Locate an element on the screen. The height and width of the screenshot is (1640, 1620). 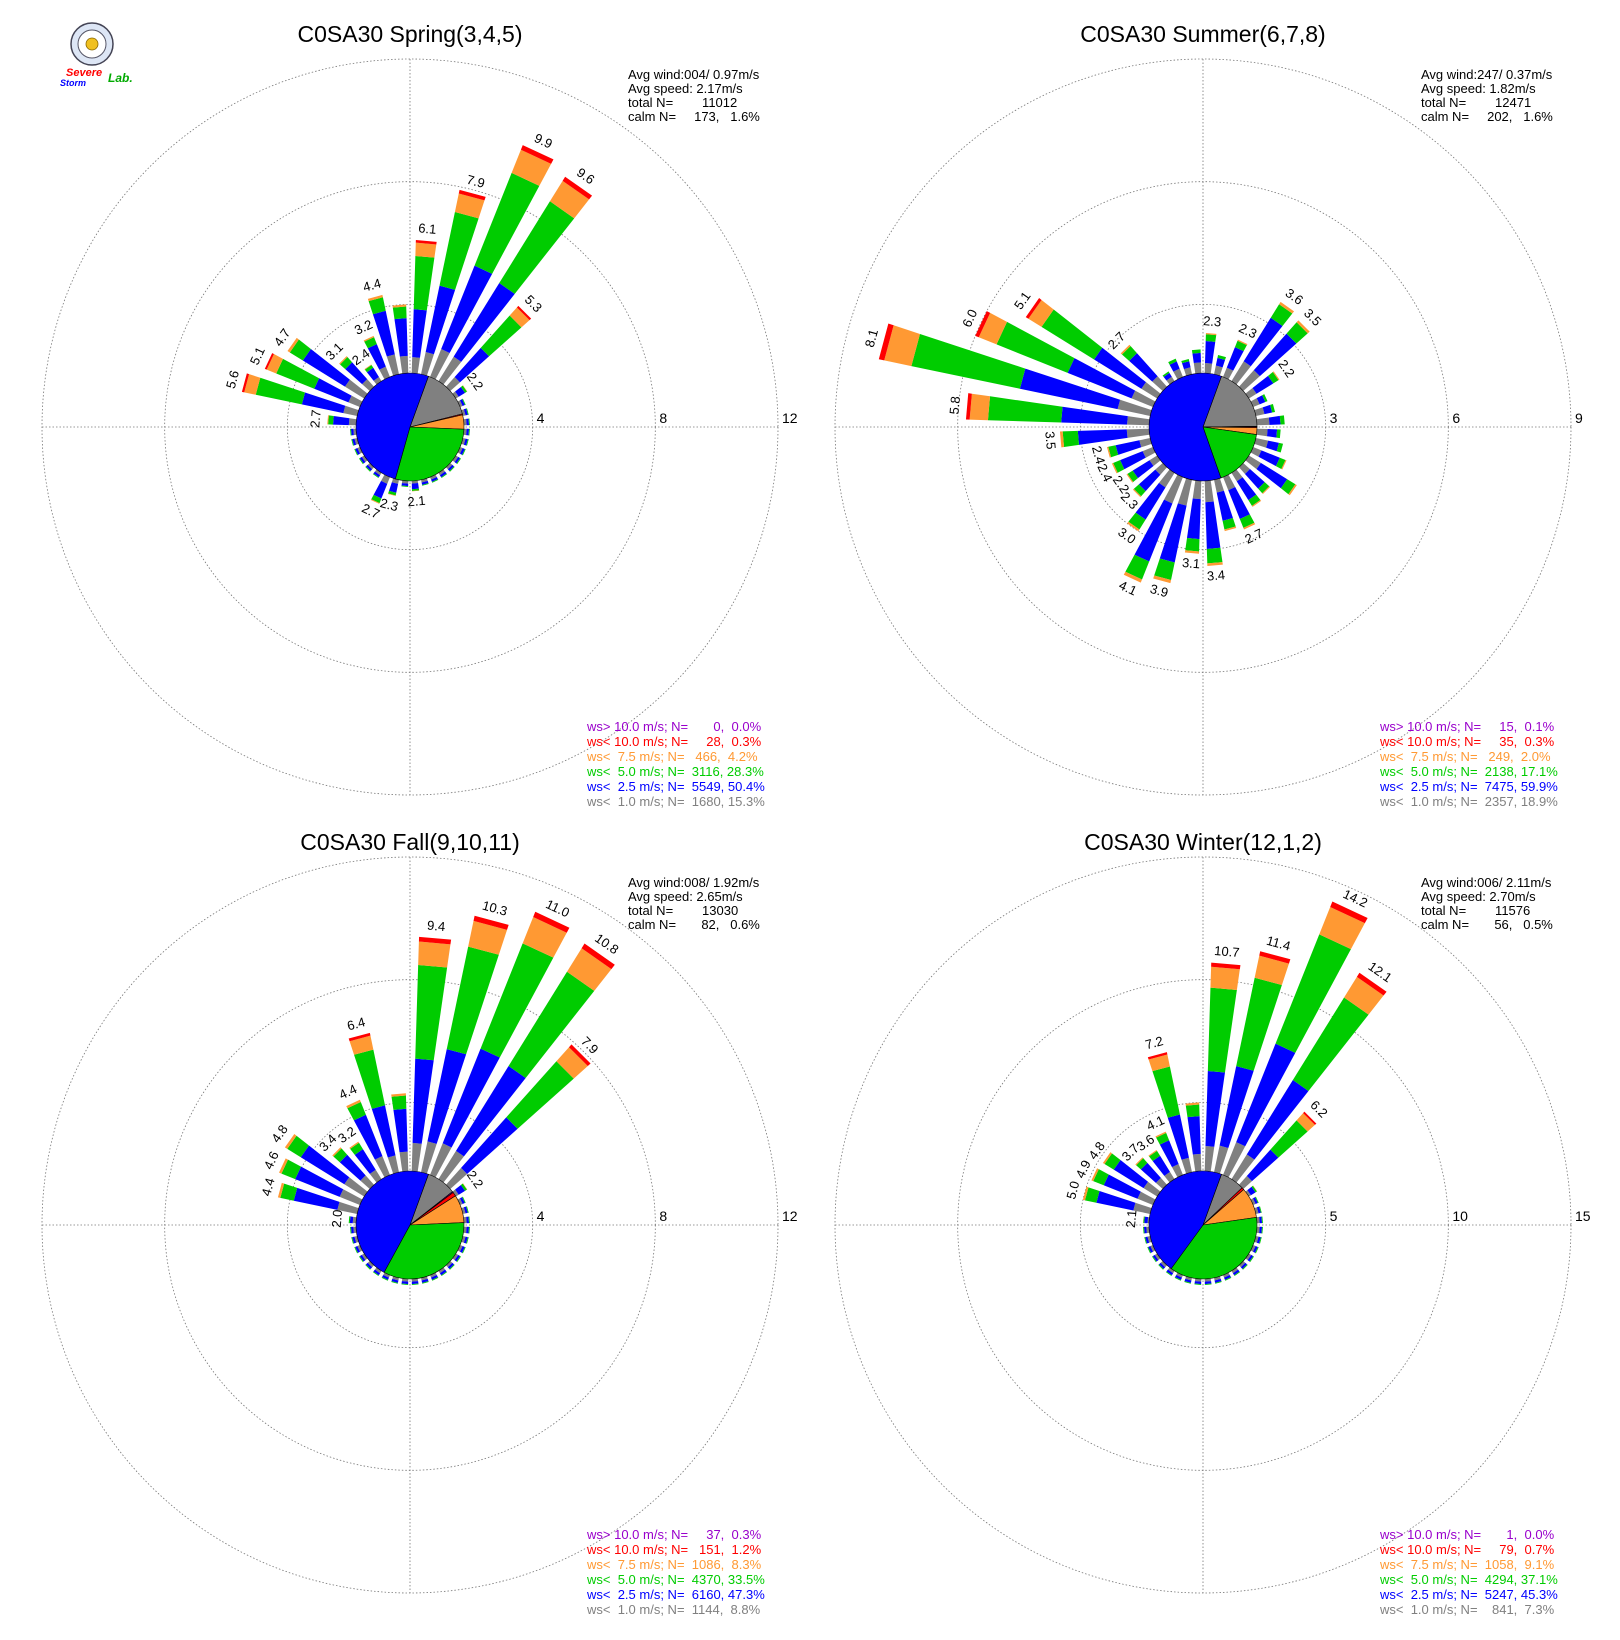
stat-line: calm N= 173, 1.6% is located at coordinates (694, 116).